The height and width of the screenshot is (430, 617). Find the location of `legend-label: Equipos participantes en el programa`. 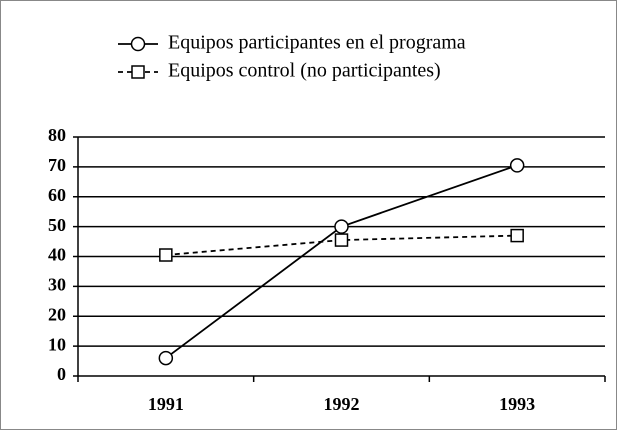

legend-label: Equipos participantes en el programa is located at coordinates (317, 43).